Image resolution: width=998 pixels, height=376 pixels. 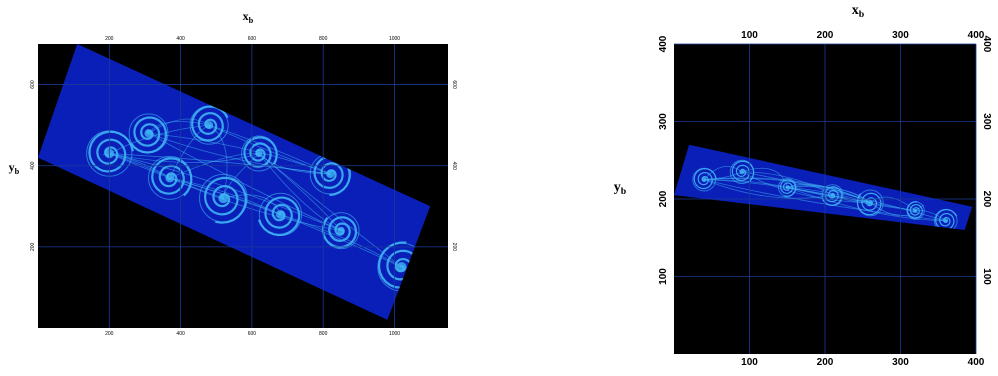 What do you see at coordinates (454, 247) in the screenshot?
I see `left-y-tick-label-right: 200` at bounding box center [454, 247].